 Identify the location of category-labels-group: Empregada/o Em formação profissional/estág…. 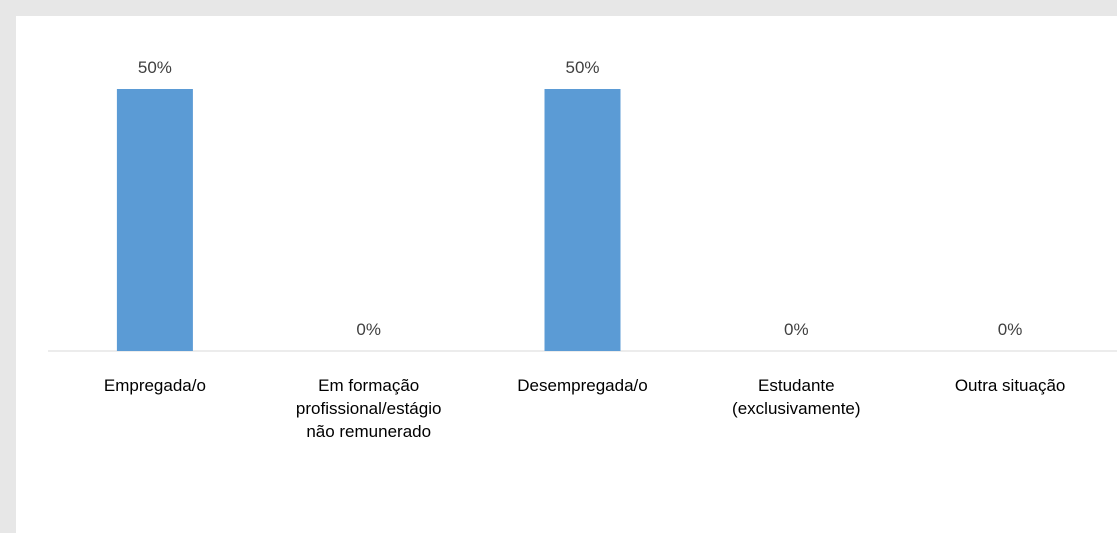
(585, 408).